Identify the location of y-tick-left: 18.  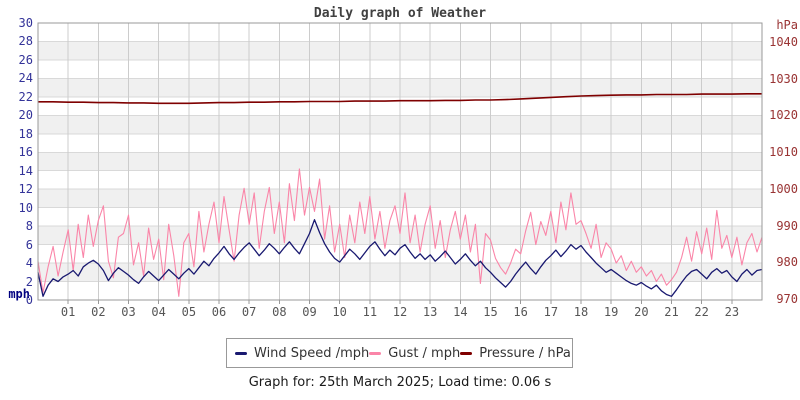
(25, 133).